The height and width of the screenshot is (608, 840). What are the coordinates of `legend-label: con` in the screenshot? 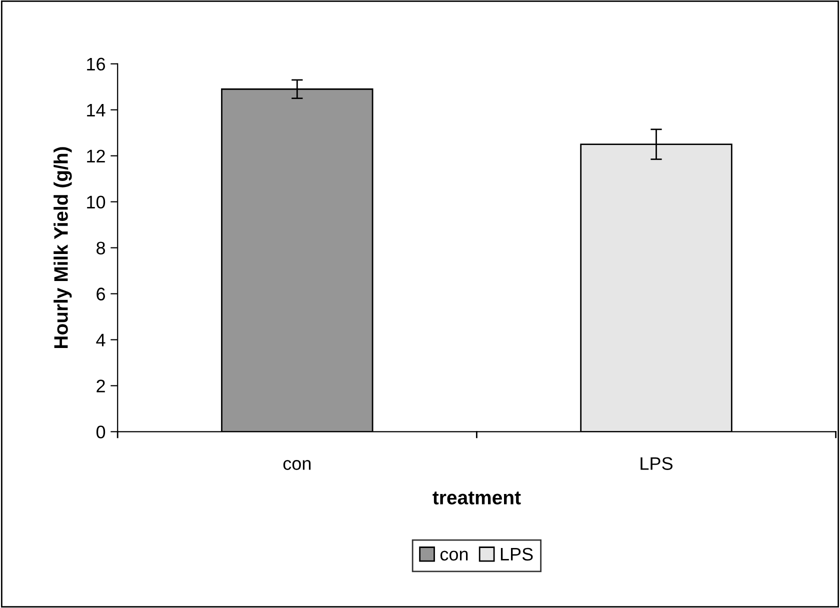 It's located at (454, 555).